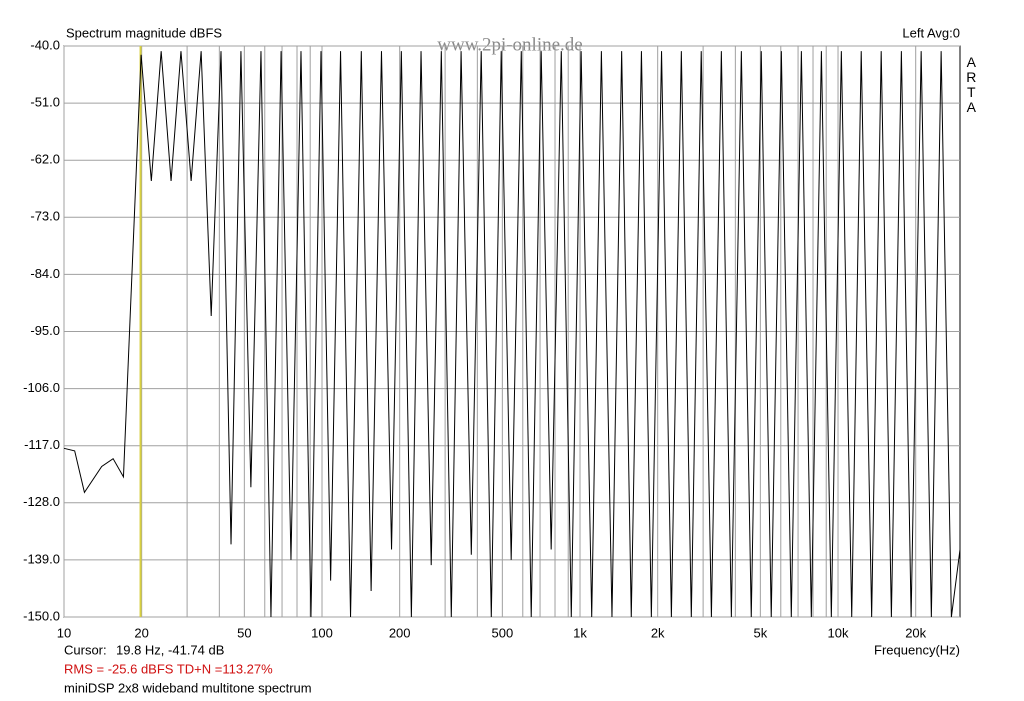 Image resolution: width=1024 pixels, height=701 pixels. I want to click on x-tick-label: 2k, so click(658, 632).